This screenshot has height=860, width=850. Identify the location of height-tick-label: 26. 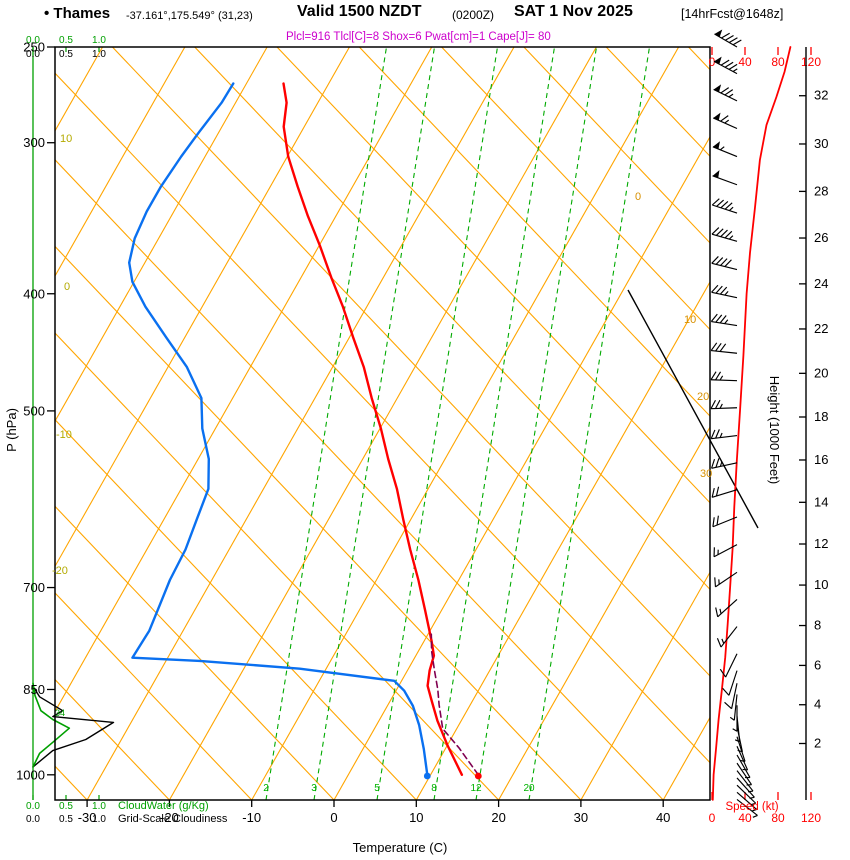
(821, 237).